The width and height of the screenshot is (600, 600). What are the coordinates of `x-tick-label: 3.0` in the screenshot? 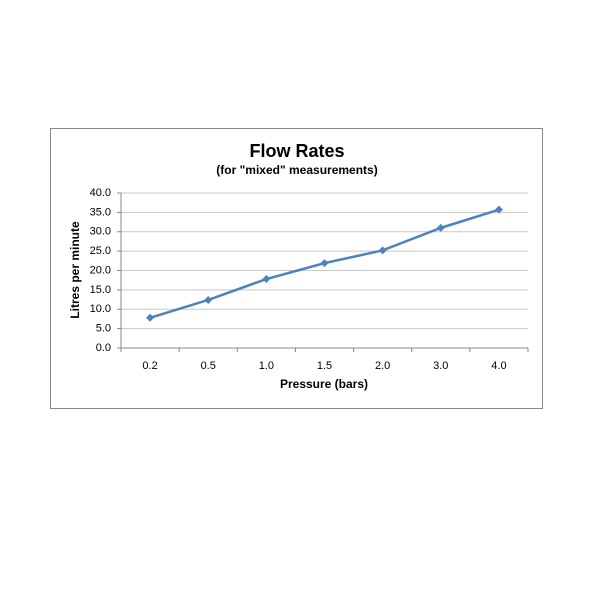 It's located at (440, 366).